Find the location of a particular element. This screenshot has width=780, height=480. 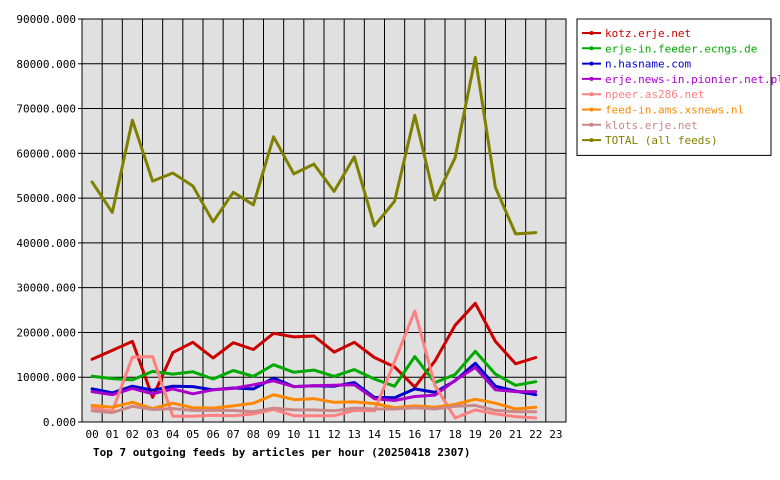

x-tick-label: 11 is located at coordinates (313, 434).